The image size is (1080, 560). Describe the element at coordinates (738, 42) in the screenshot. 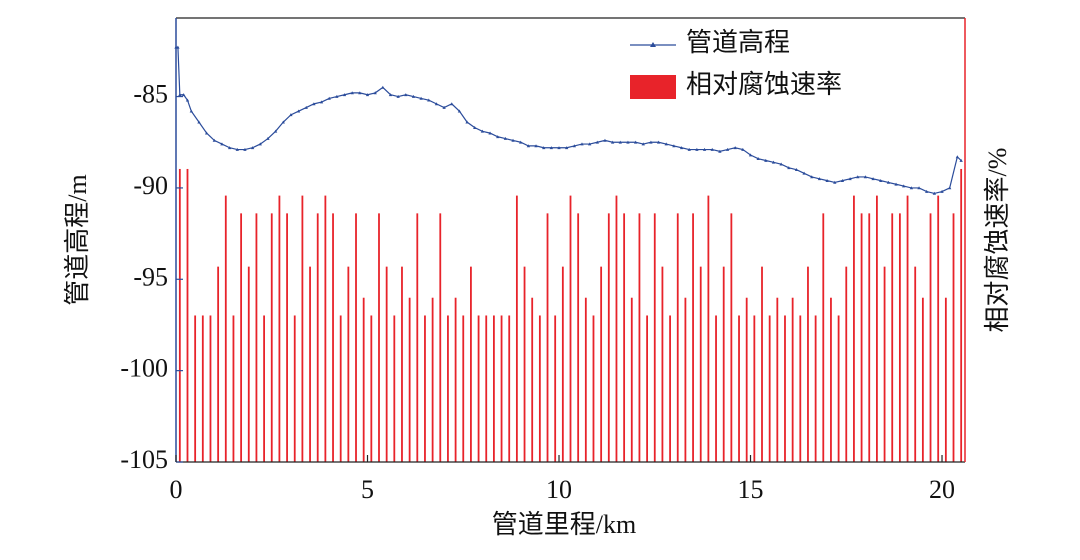

I see `legend-label: 管道高程` at that location.